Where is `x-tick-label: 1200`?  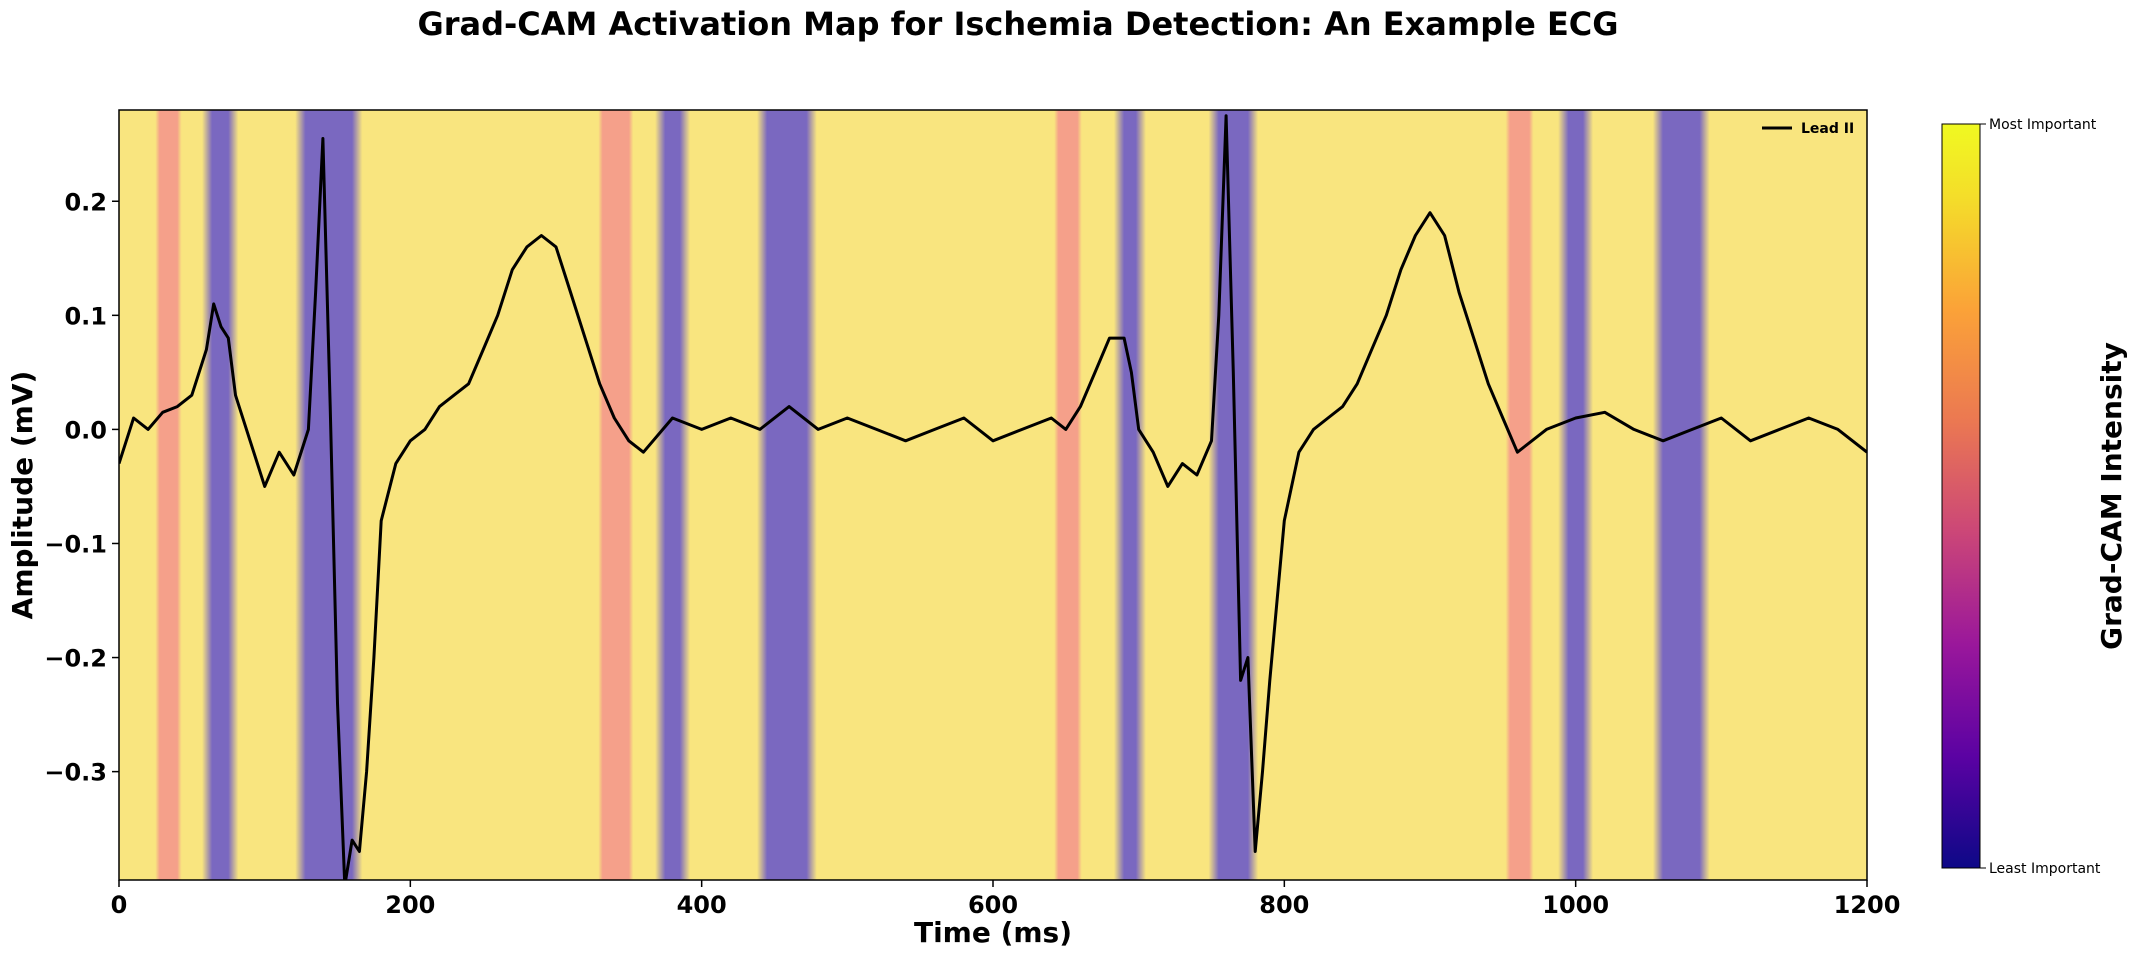
x-tick-label: 1200 is located at coordinates (1867, 905).